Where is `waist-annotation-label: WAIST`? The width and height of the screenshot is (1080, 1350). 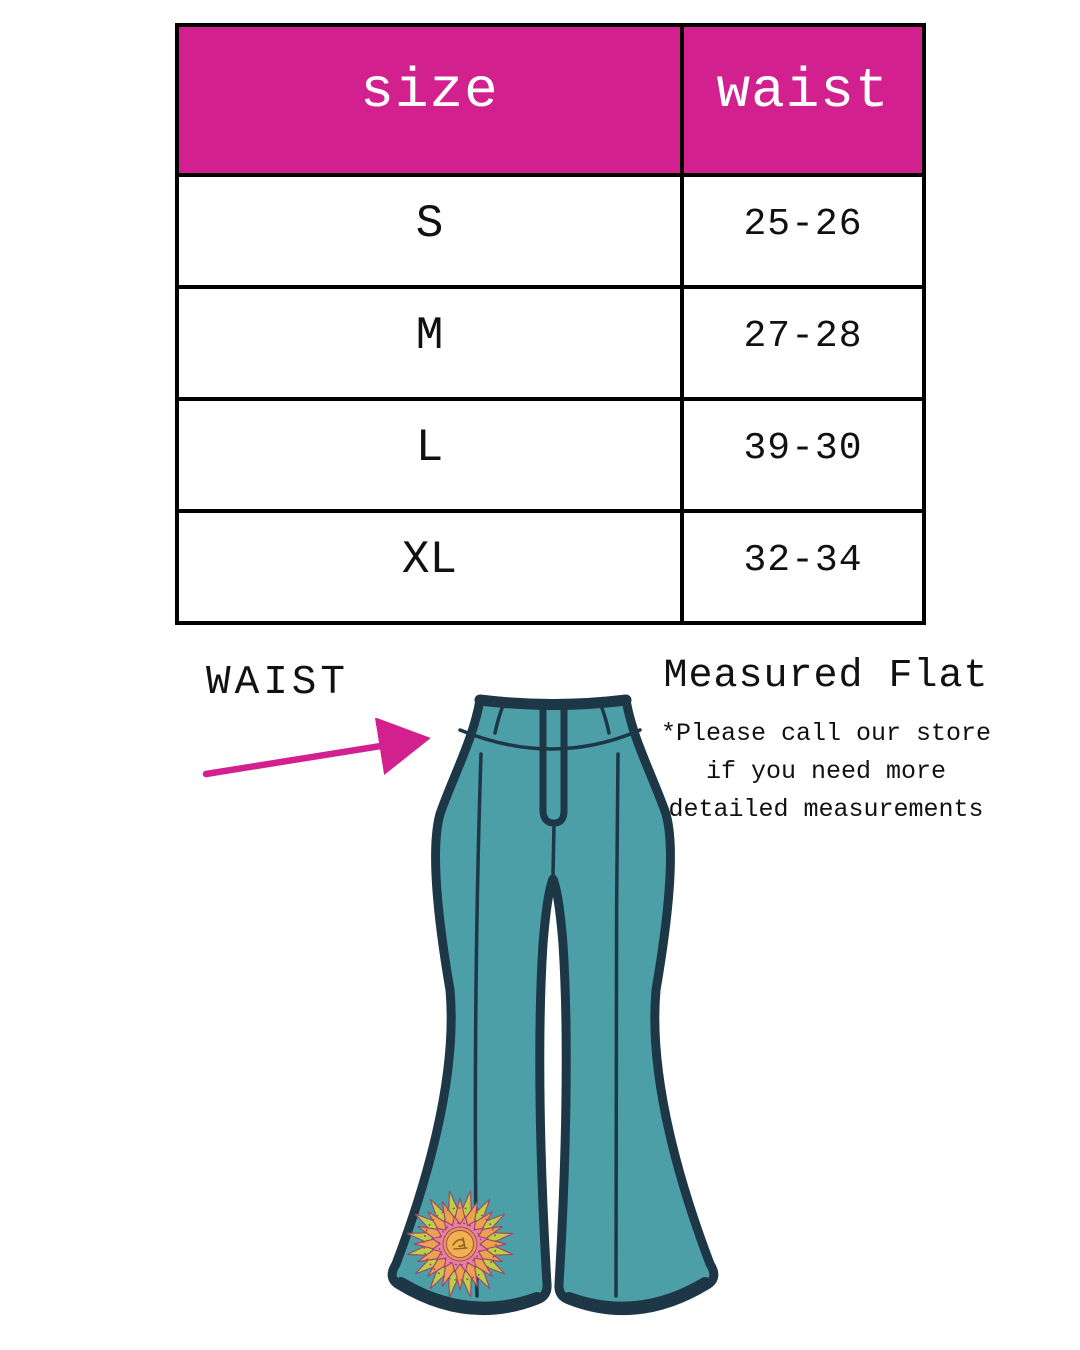
waist-annotation-label: WAIST is located at coordinates (278, 683).